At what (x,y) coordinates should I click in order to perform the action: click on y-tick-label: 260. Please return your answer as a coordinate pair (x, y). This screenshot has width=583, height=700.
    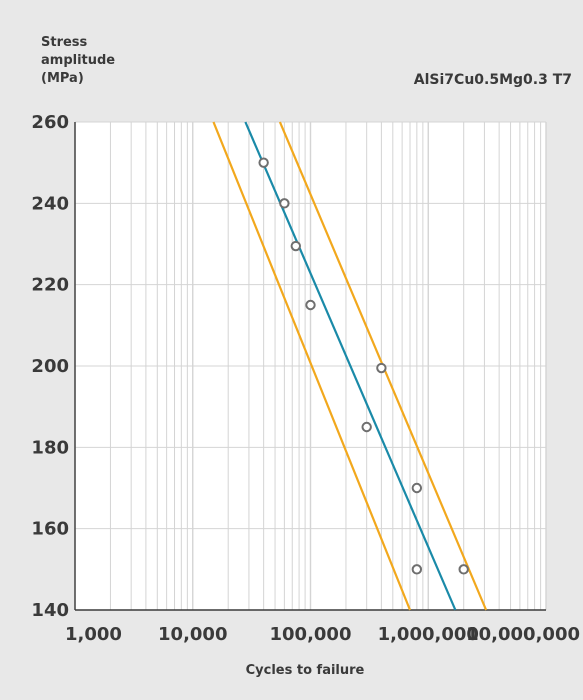
    Looking at the image, I should click on (50, 122).